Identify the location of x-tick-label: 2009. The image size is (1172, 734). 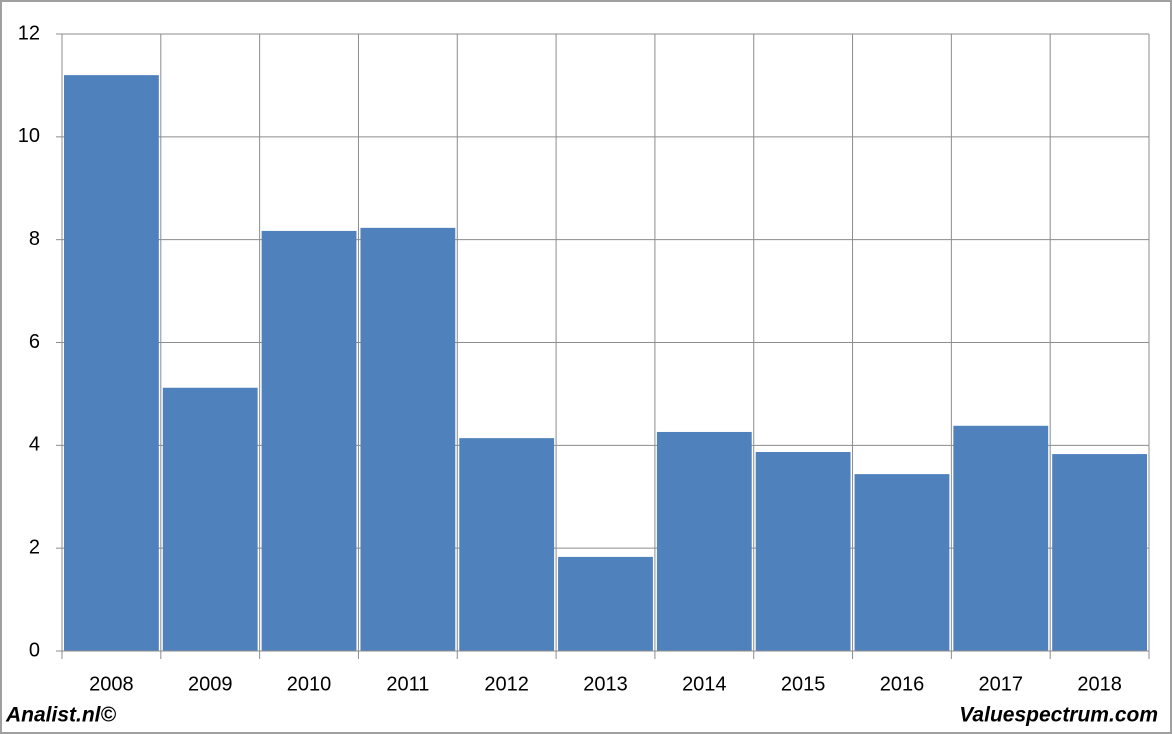
(210, 684).